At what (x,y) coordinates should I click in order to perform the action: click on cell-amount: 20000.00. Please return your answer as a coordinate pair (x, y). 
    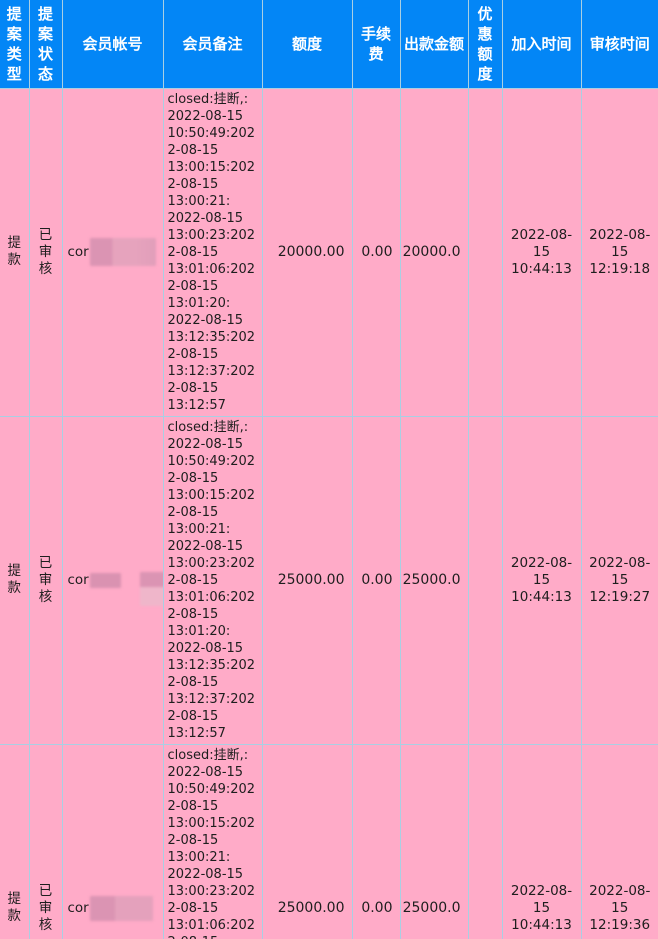
    Looking at the image, I should click on (307, 252).